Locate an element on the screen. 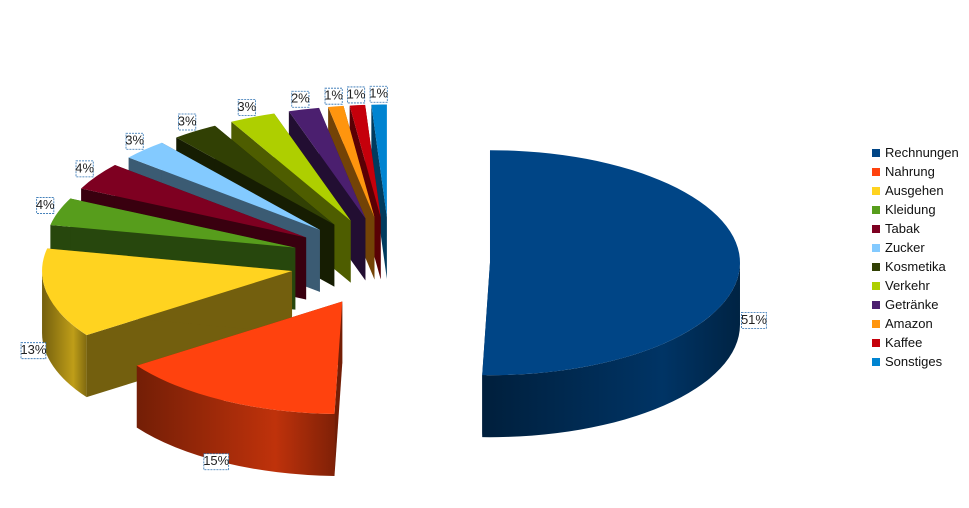 The image size is (969, 508). data-label: 13% is located at coordinates (33, 351).